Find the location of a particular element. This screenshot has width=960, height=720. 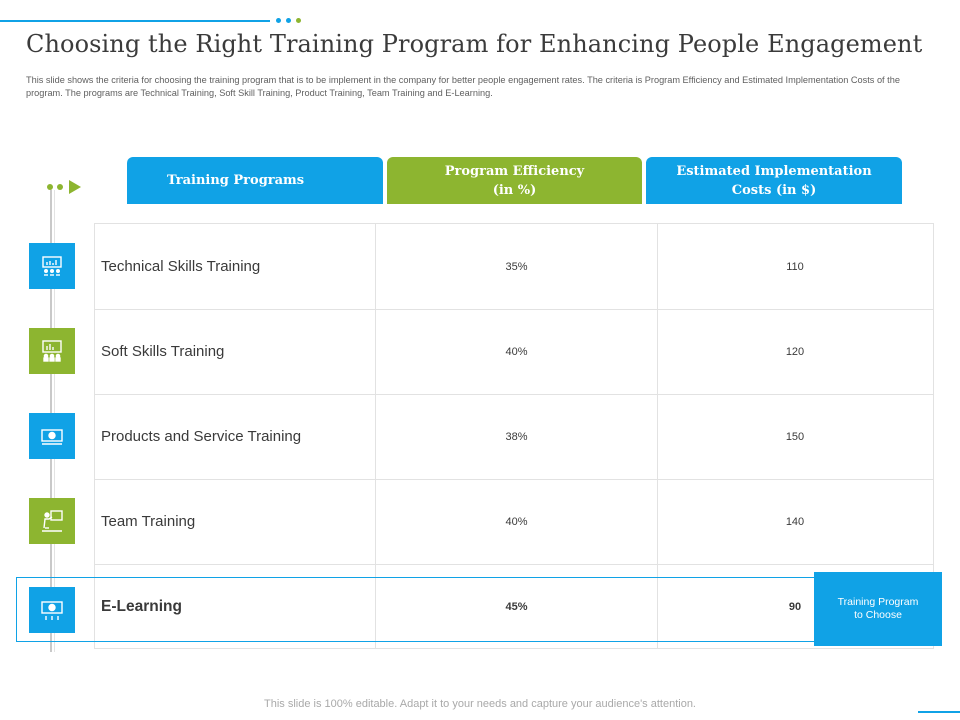

header-costs-line1: Estimated Implementation is located at coordinates (774, 171).